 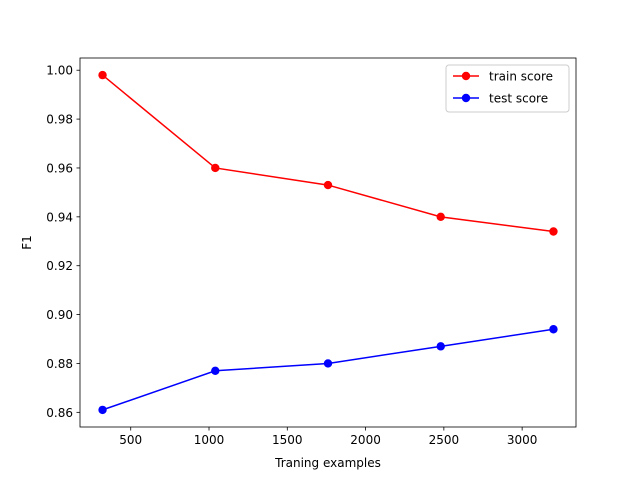 I want to click on y-axis-label: F1, so click(x=27, y=242).